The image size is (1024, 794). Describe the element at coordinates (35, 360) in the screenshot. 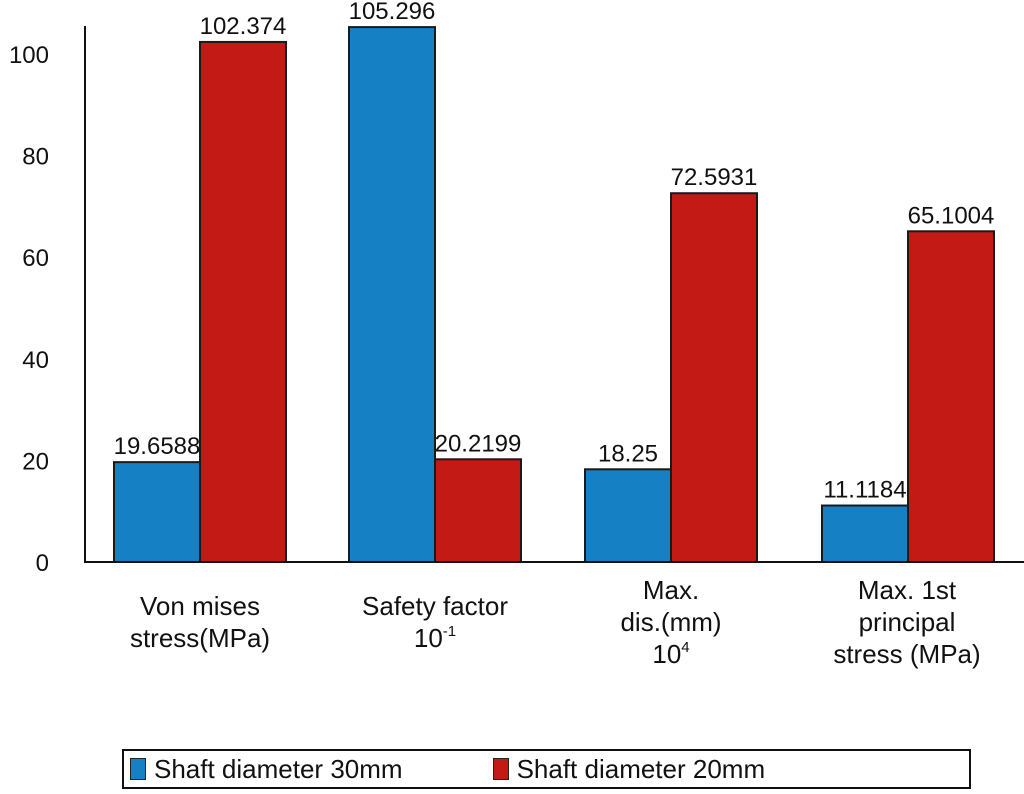

I see `y-tick-label: 40` at that location.